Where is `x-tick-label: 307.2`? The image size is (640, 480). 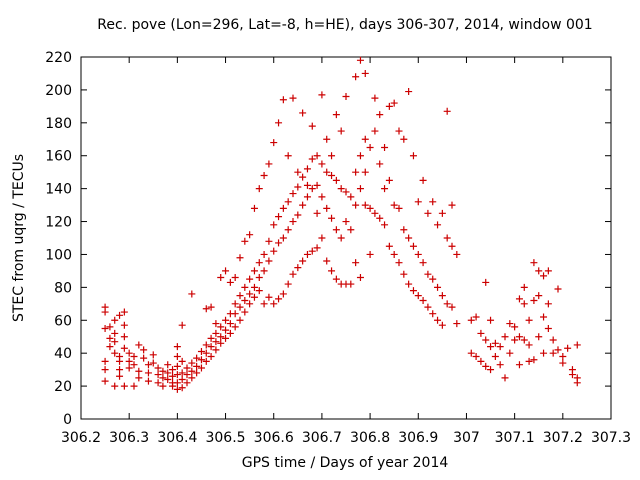
x-tick-label: 307.2 is located at coordinates (563, 438).